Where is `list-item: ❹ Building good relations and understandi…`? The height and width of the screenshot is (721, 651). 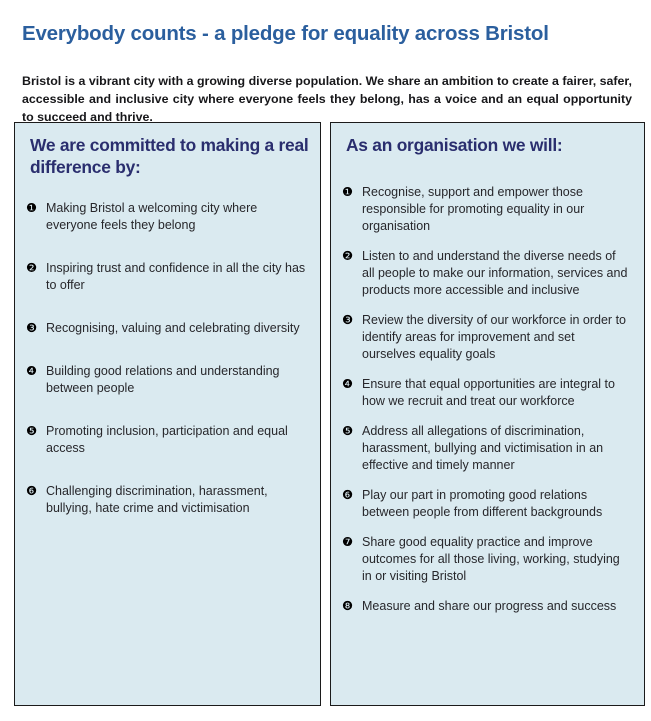 list-item: ❹ Building good relations and understandi… is located at coordinates (167, 380).